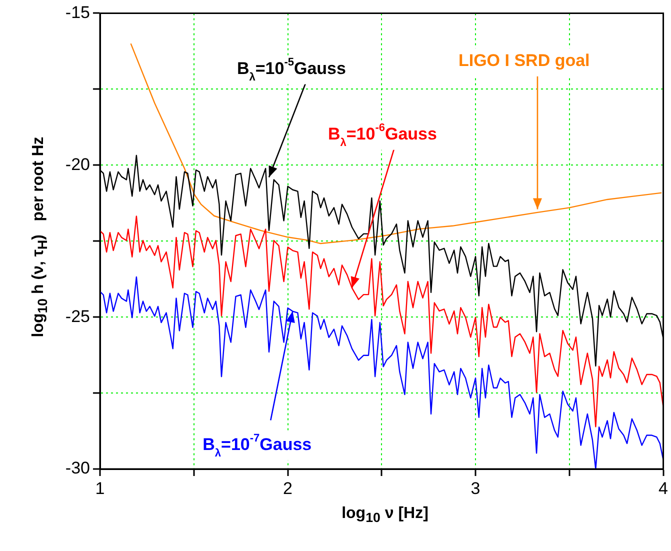  What do you see at coordinates (100, 488) in the screenshot?
I see `x-tick-label: 1` at bounding box center [100, 488].